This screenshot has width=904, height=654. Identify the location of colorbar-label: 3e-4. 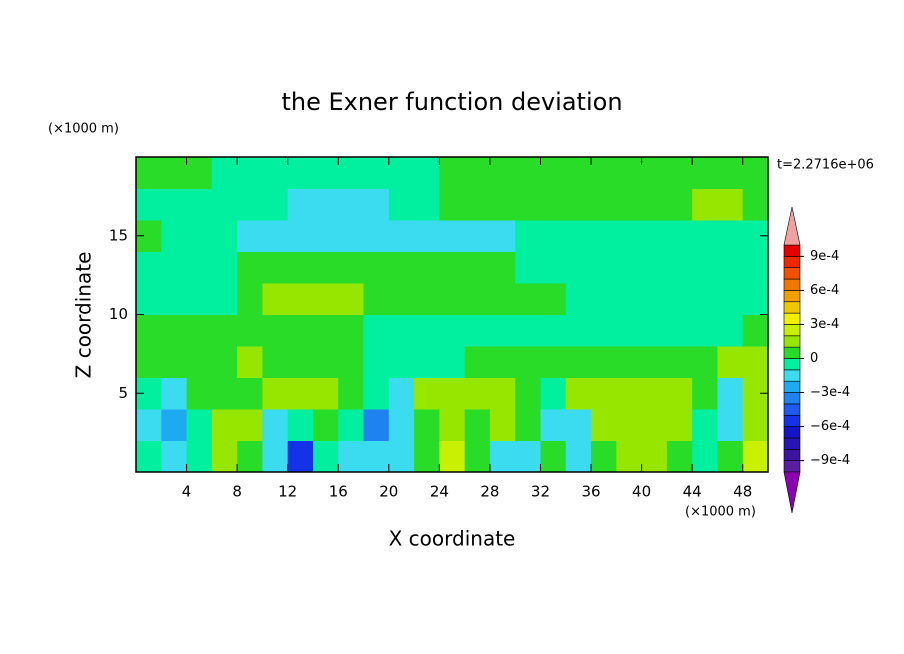
(824, 324).